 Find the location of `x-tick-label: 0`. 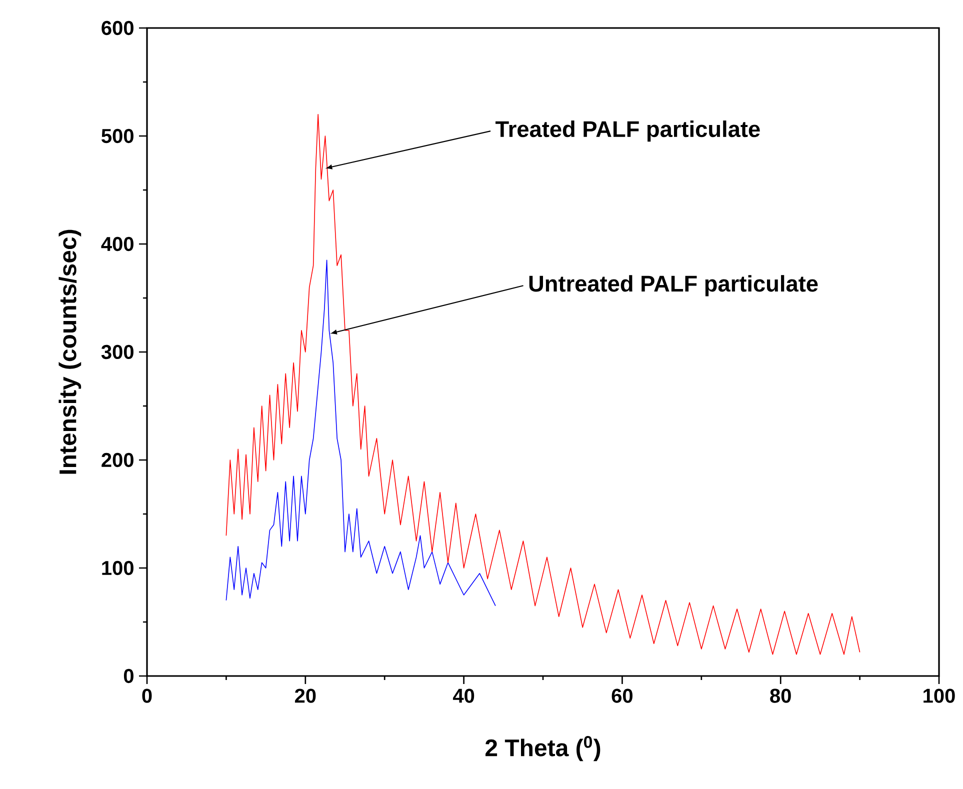

x-tick-label: 0 is located at coordinates (147, 695).